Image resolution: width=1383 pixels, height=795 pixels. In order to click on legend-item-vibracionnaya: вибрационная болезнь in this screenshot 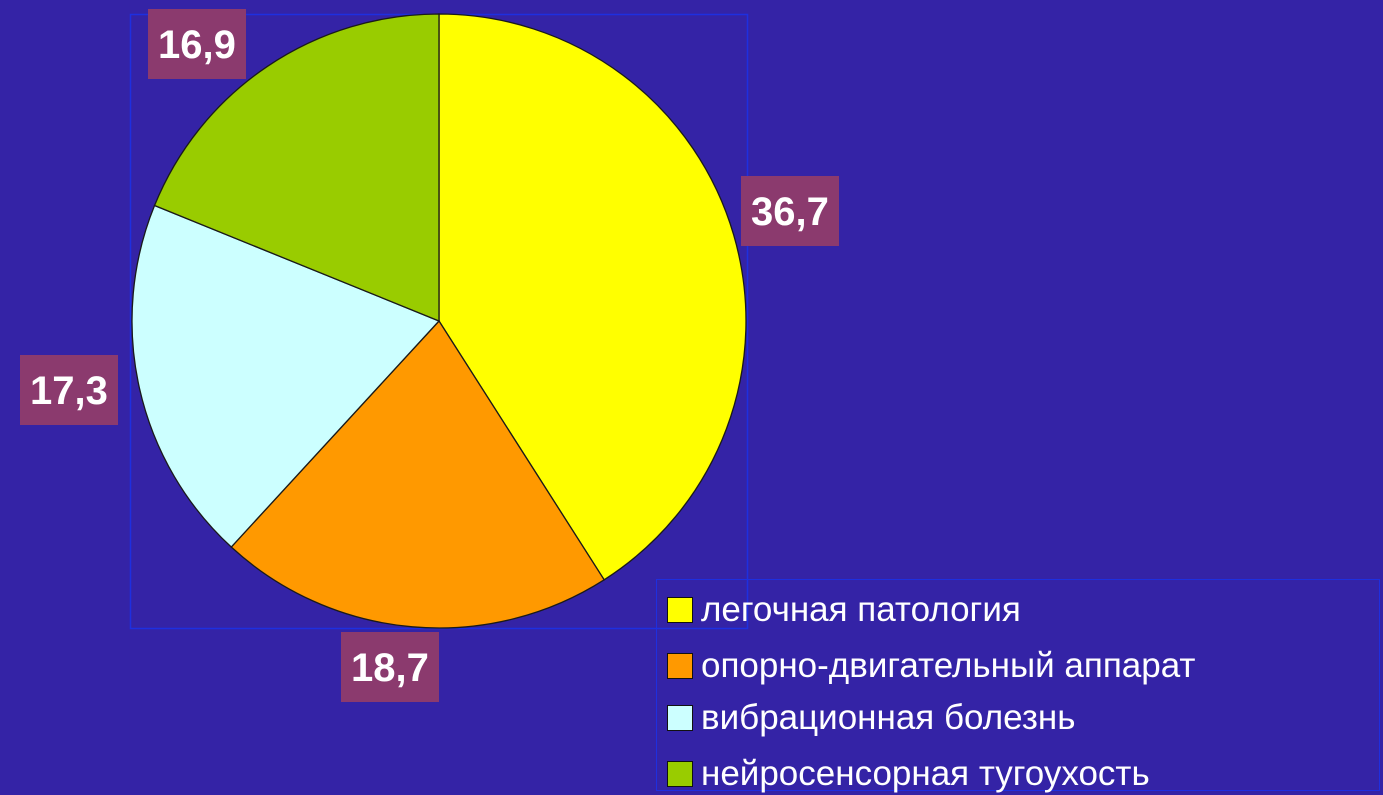, I will do `click(871, 718)`.